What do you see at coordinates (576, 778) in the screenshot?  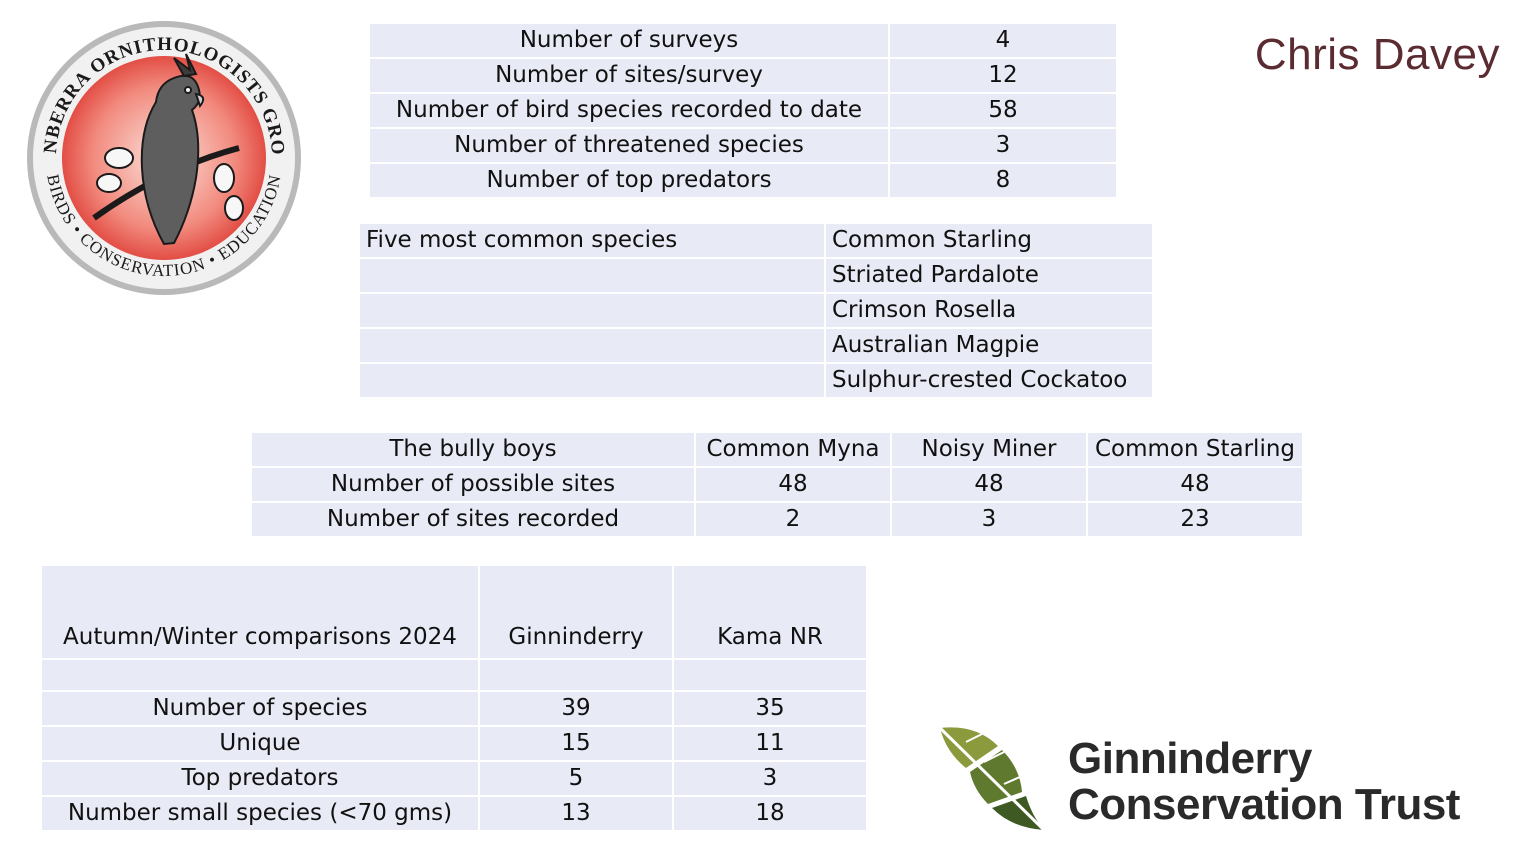 I see `table-cell: 5` at bounding box center [576, 778].